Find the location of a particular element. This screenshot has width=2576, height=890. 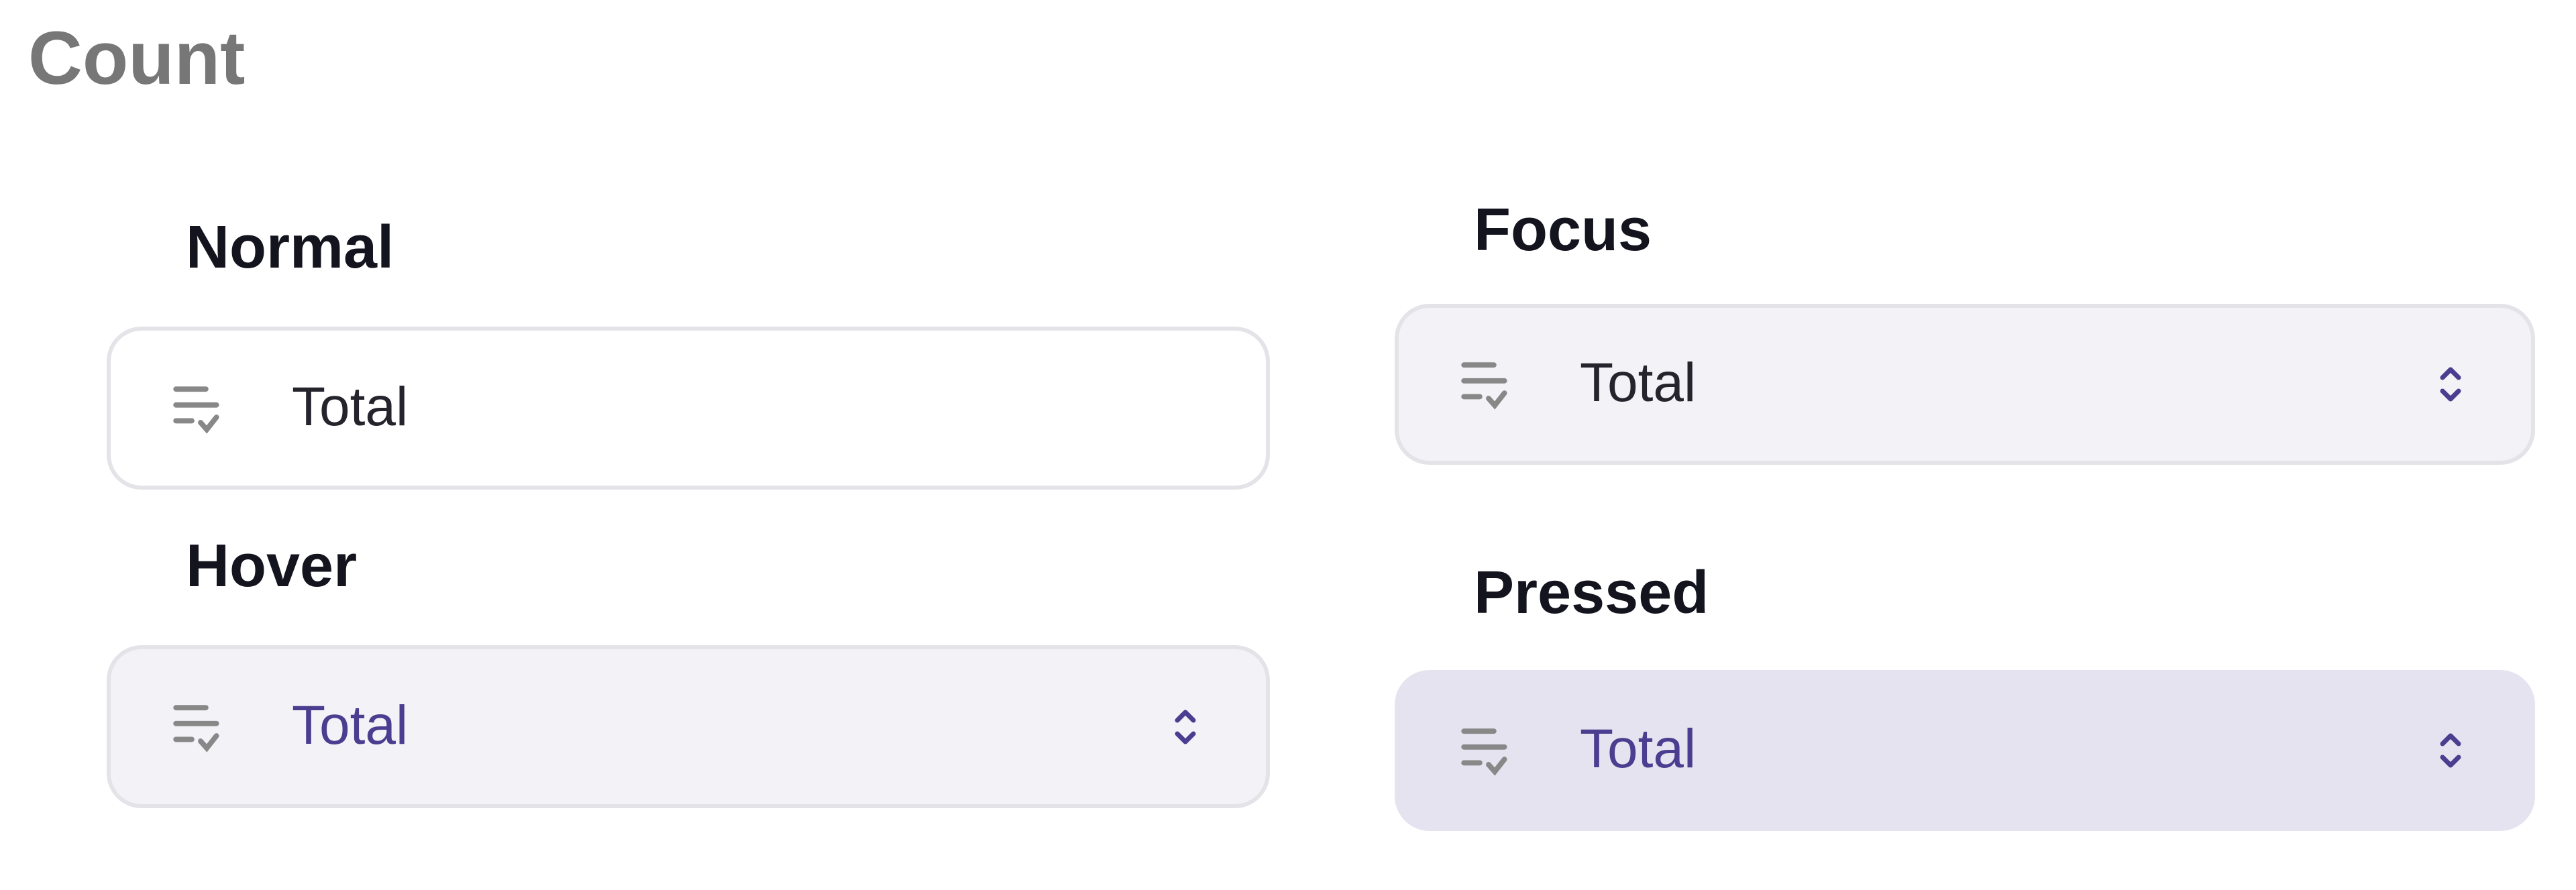

select-pressed: Total is located at coordinates (1965, 750).